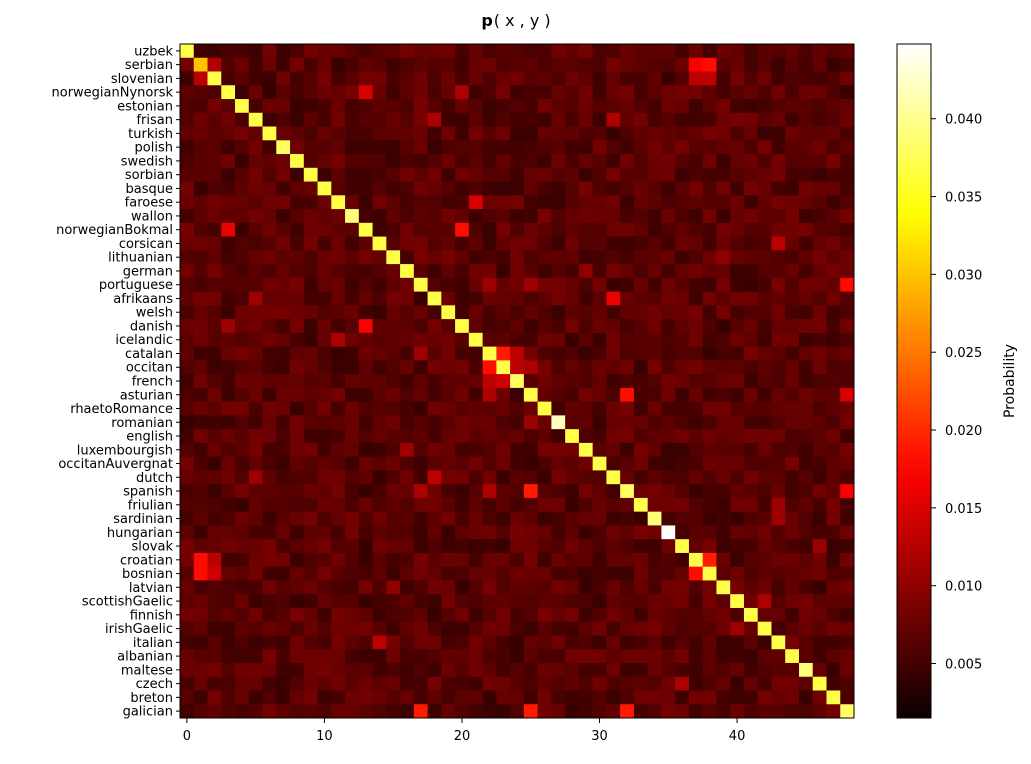 This screenshot has height=764, width=1031. I want to click on y-tick-label: croatian, so click(146, 560).